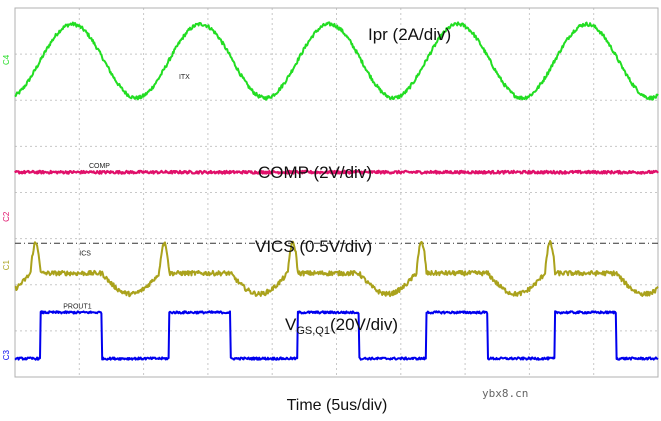 The height and width of the screenshot is (421, 661). I want to click on probe-tag-group: ITX COMP ICS PROUT1, so click(126, 192).